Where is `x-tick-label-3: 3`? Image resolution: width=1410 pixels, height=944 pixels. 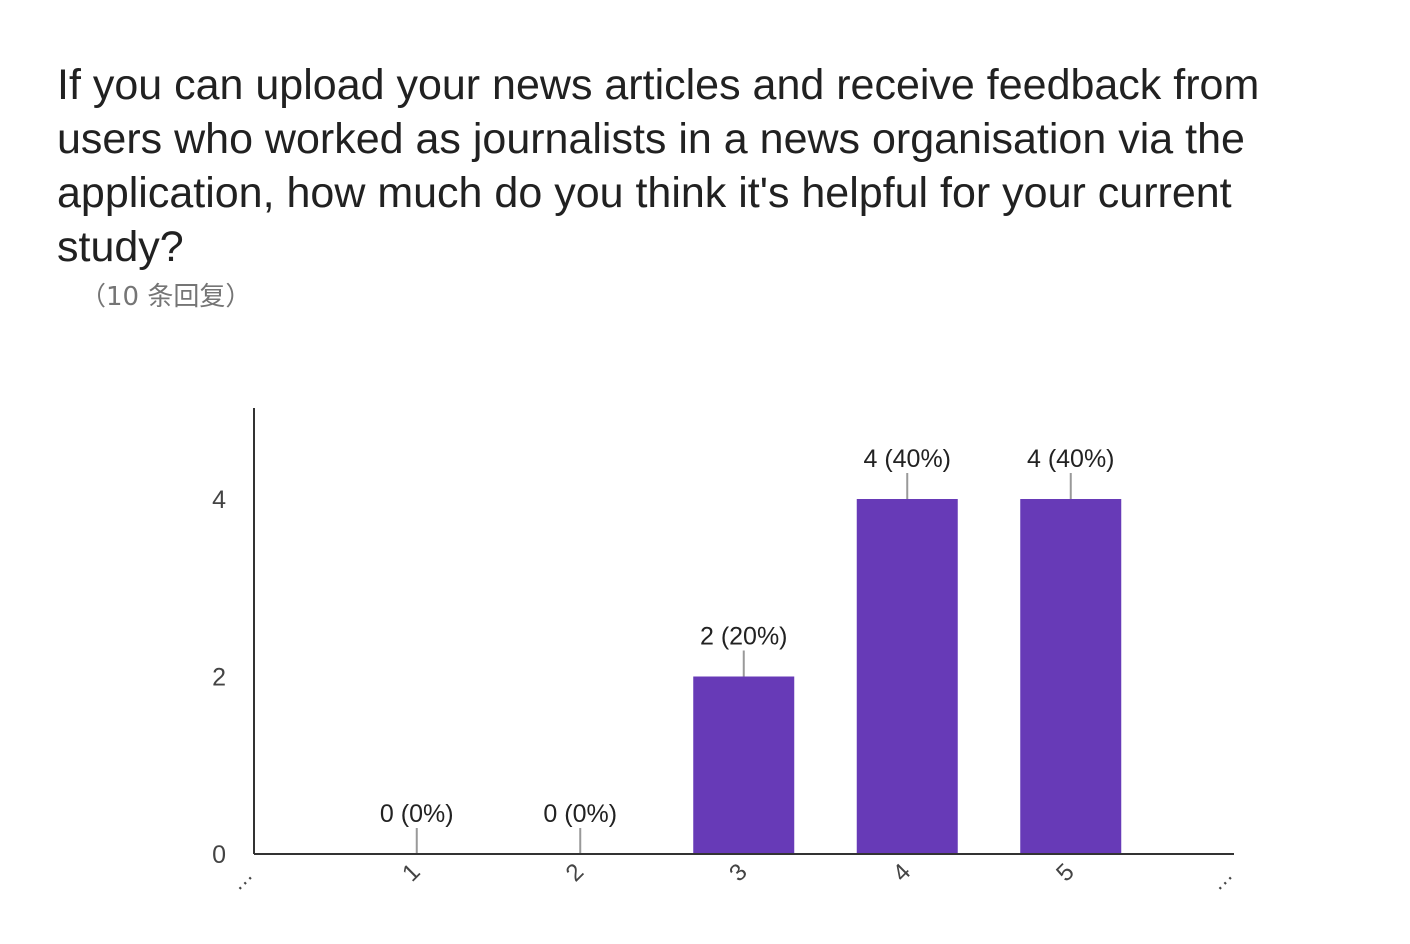 x-tick-label-3: 3 is located at coordinates (738, 872).